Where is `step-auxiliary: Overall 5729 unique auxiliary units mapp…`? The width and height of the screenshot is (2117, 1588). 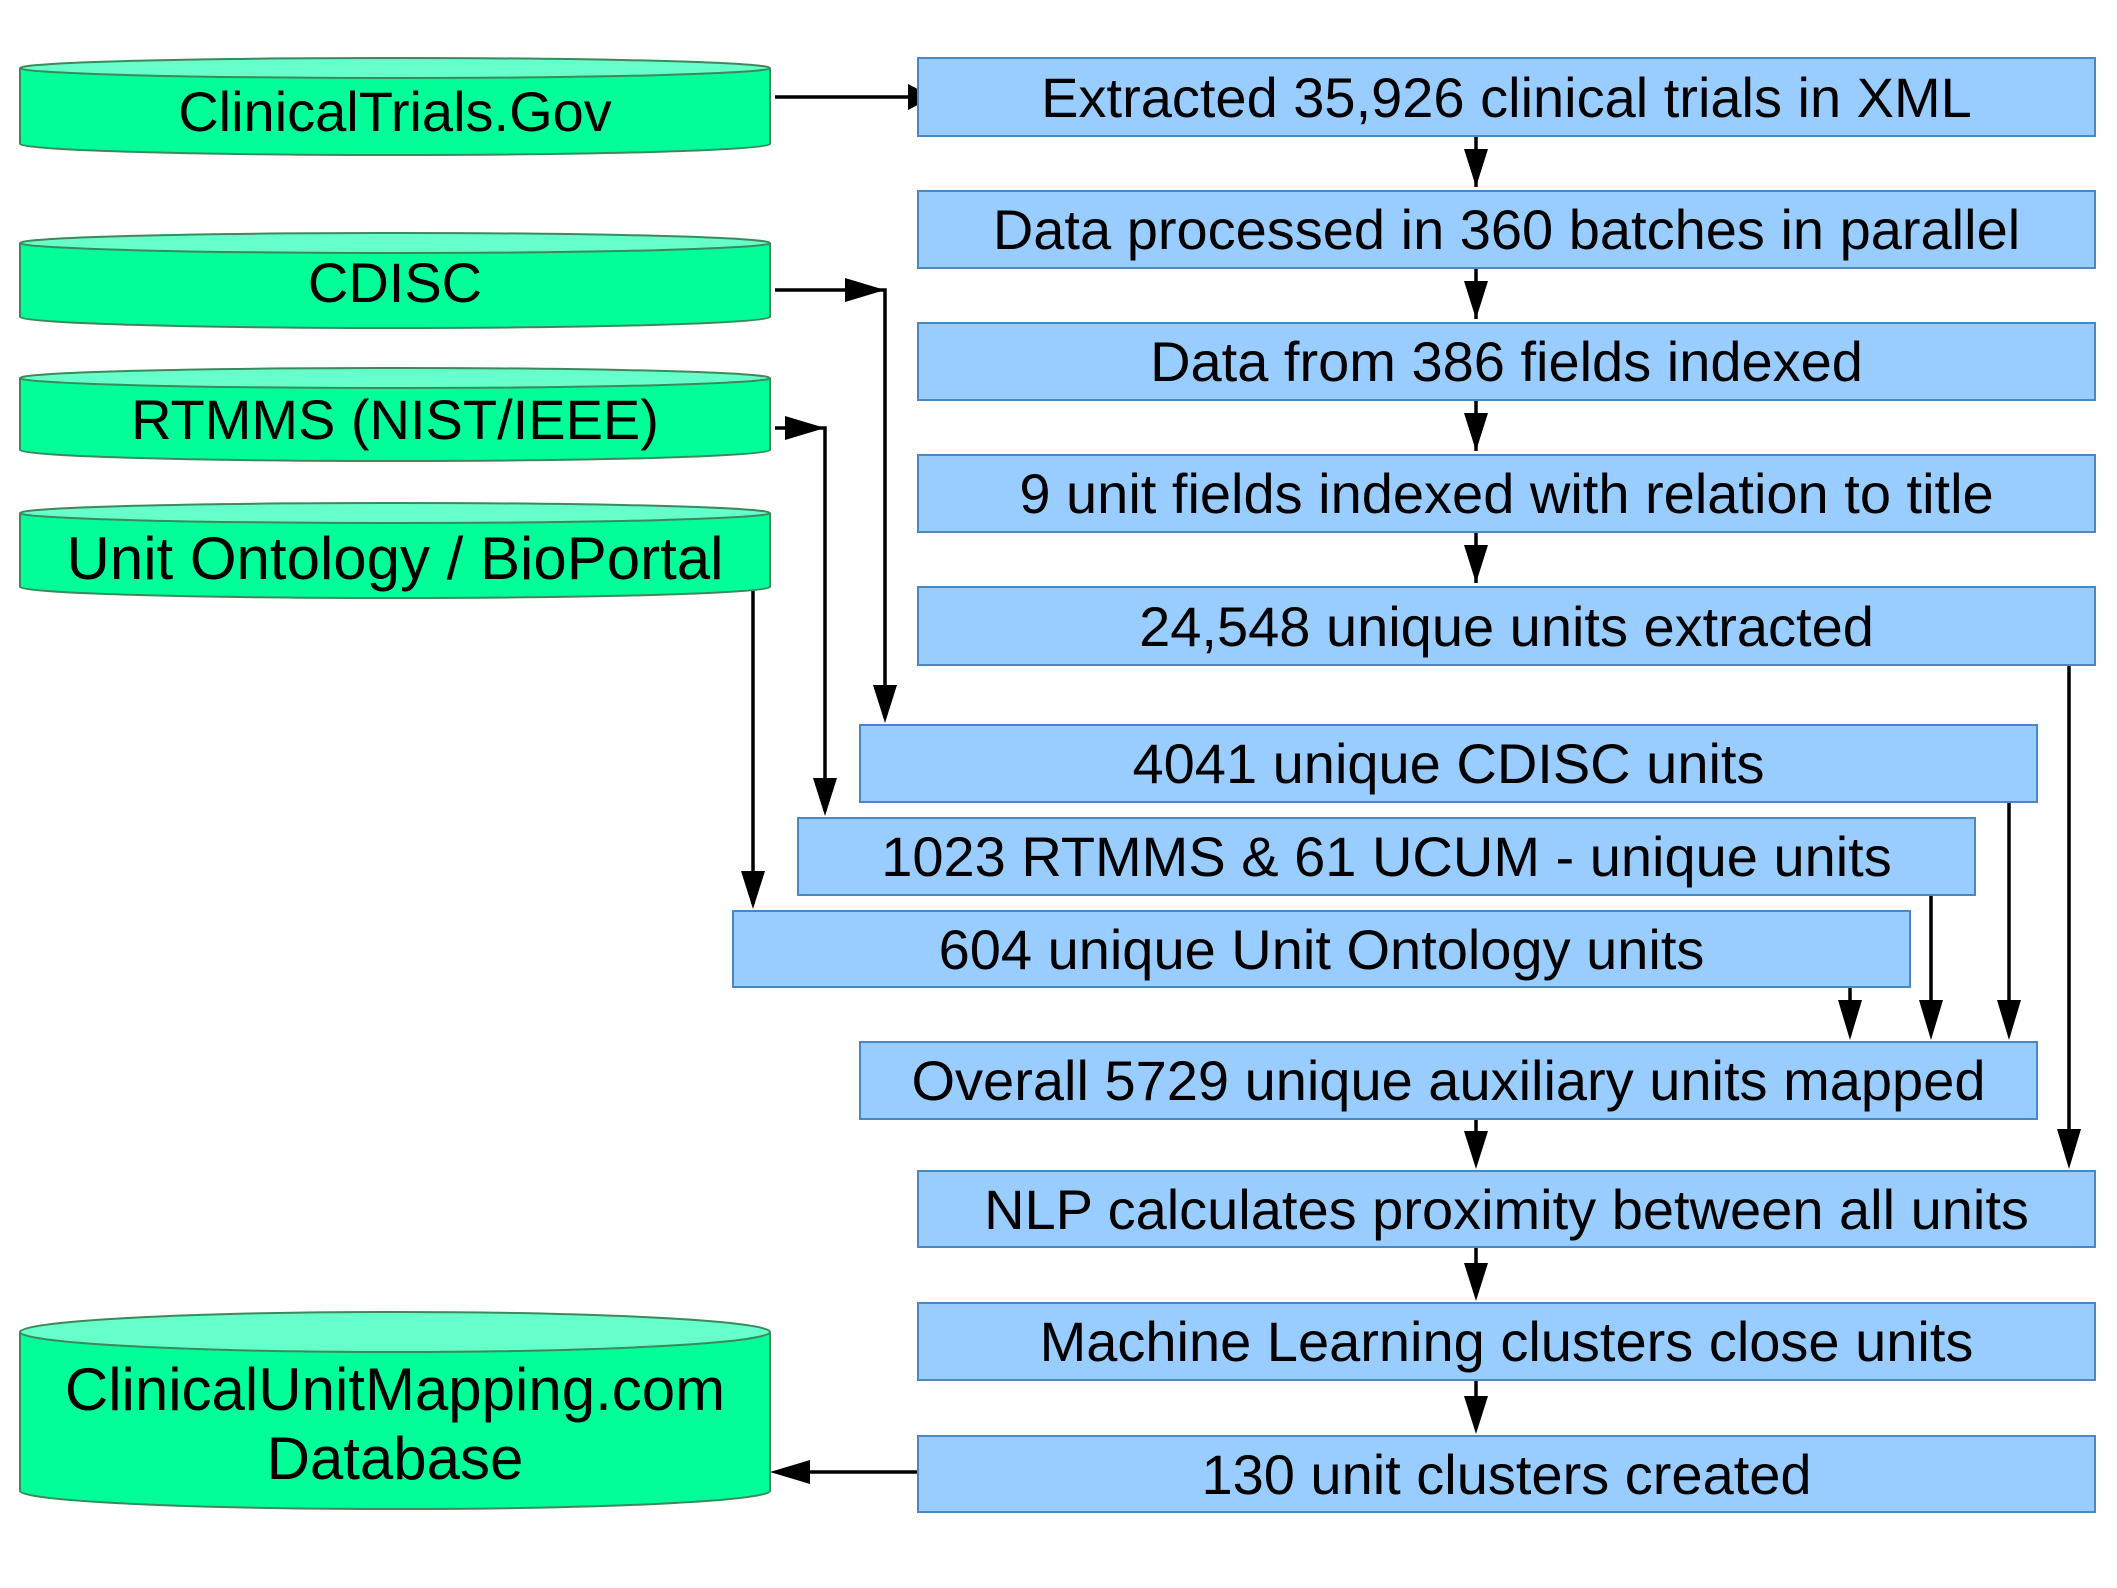 step-auxiliary: Overall 5729 unique auxiliary units mapp… is located at coordinates (1448, 1080).